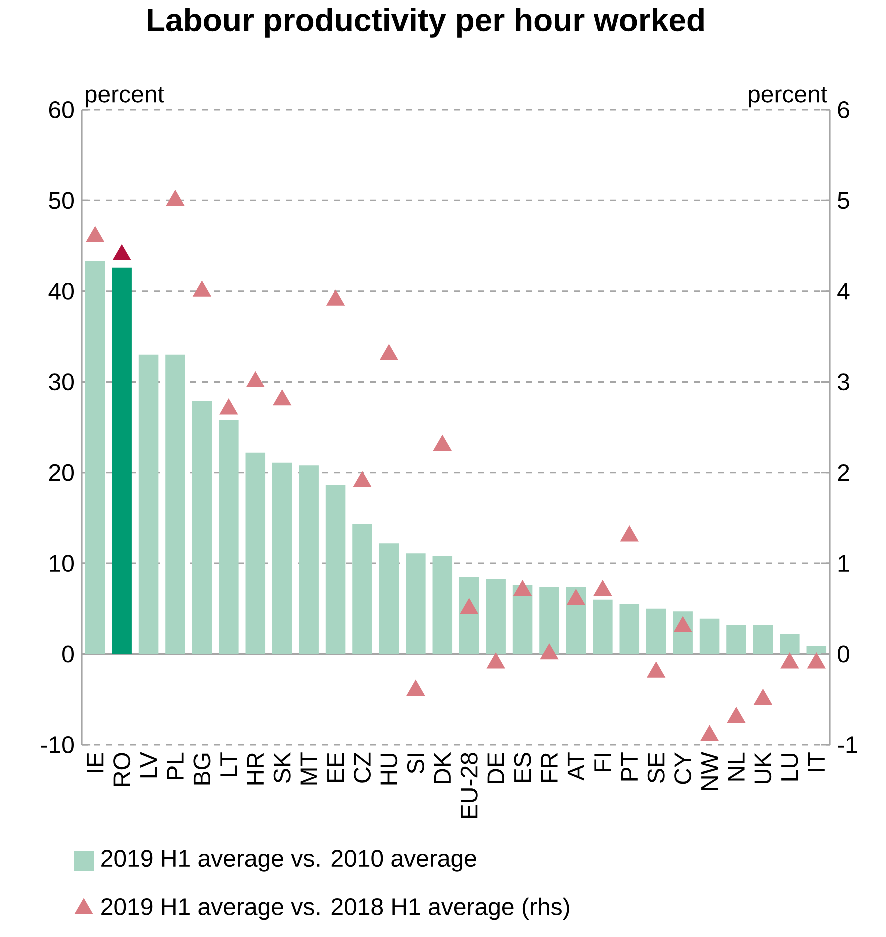 This screenshot has width=886, height=937. What do you see at coordinates (629, 766) in the screenshot?
I see `x-tick-label: PT` at bounding box center [629, 766].